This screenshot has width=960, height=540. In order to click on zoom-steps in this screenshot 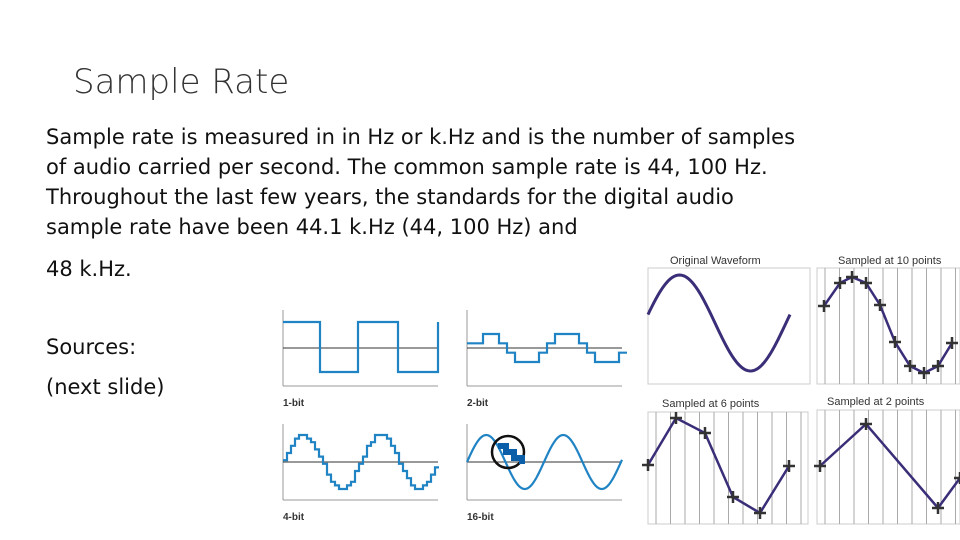, I will do `click(511, 453)`.